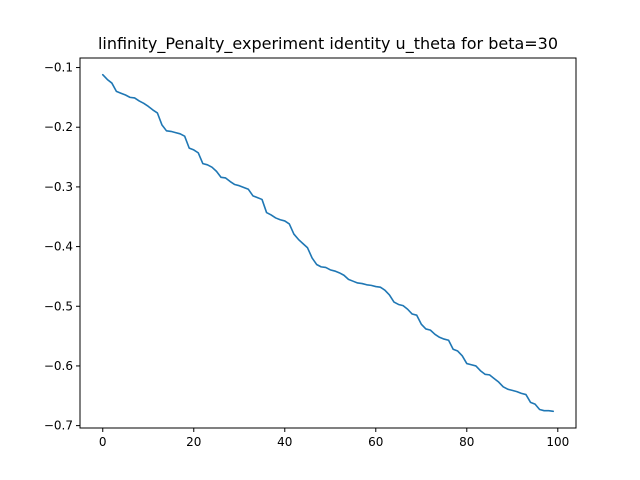  I want to click on y-tick-label: −0.6, so click(58, 366).